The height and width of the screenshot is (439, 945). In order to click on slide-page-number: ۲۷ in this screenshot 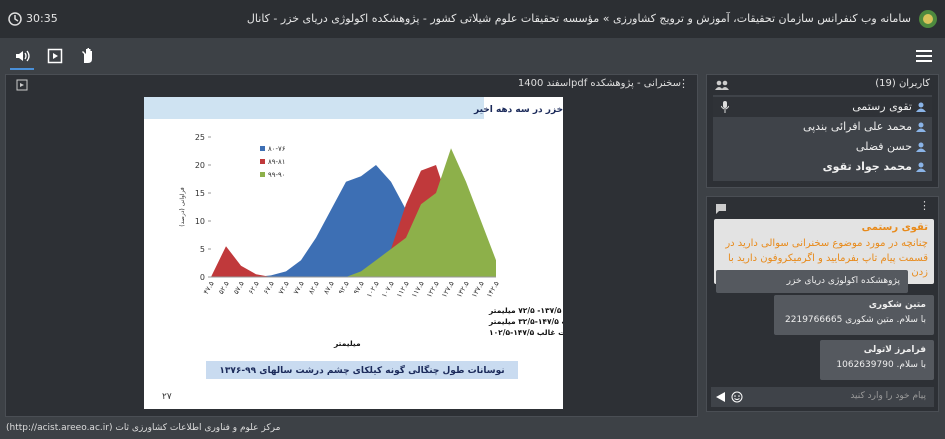, I will do `click(167, 397)`.